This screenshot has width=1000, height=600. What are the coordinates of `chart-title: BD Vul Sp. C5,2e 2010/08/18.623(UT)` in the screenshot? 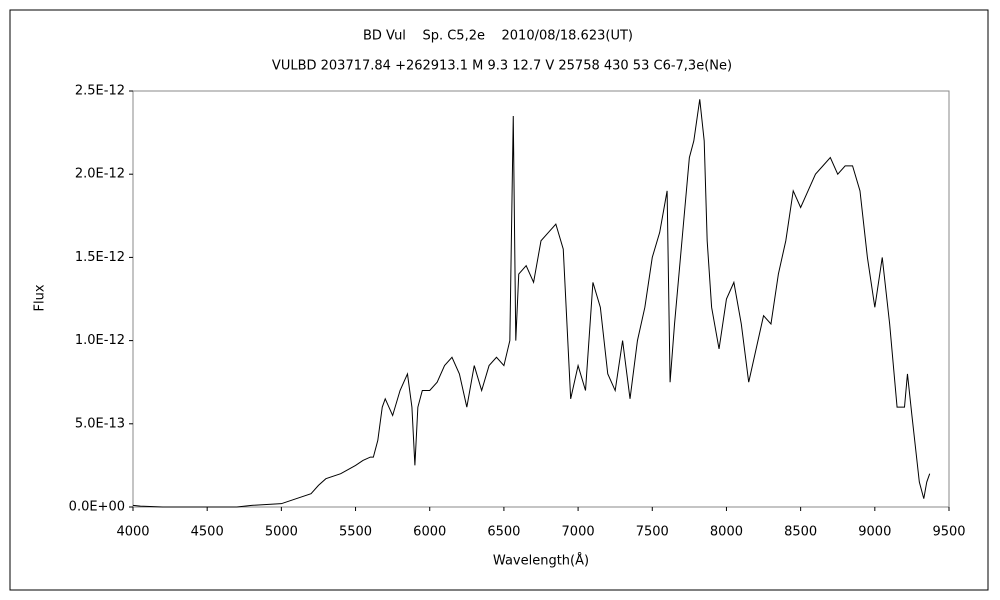 It's located at (498, 36).